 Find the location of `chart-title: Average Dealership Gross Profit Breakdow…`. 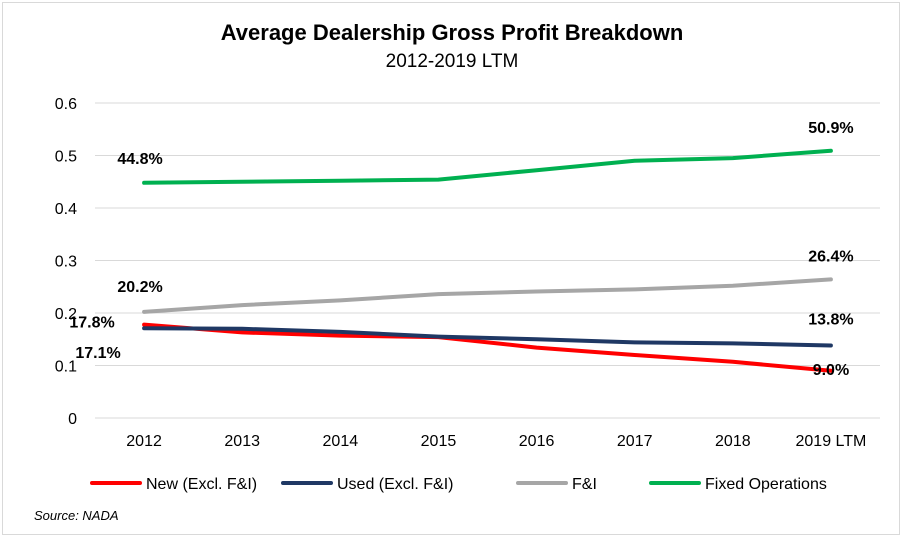

chart-title: Average Dealership Gross Profit Breakdow… is located at coordinates (452, 32).